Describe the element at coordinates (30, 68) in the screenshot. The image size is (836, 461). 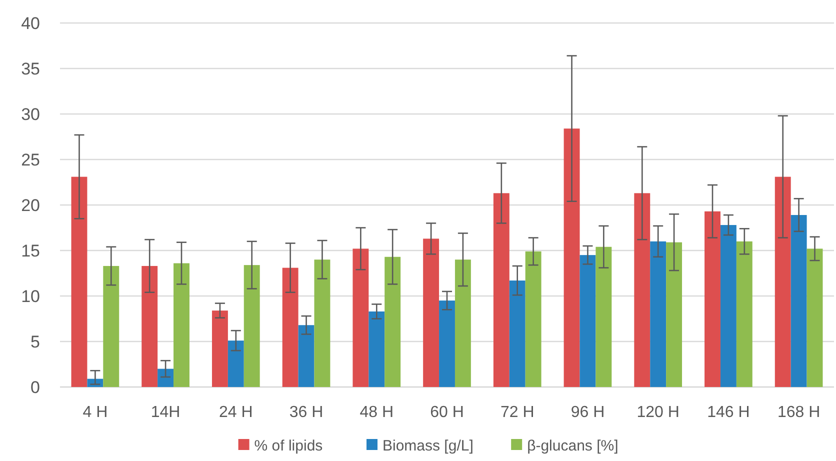
I see `y-tick-label: 35` at that location.